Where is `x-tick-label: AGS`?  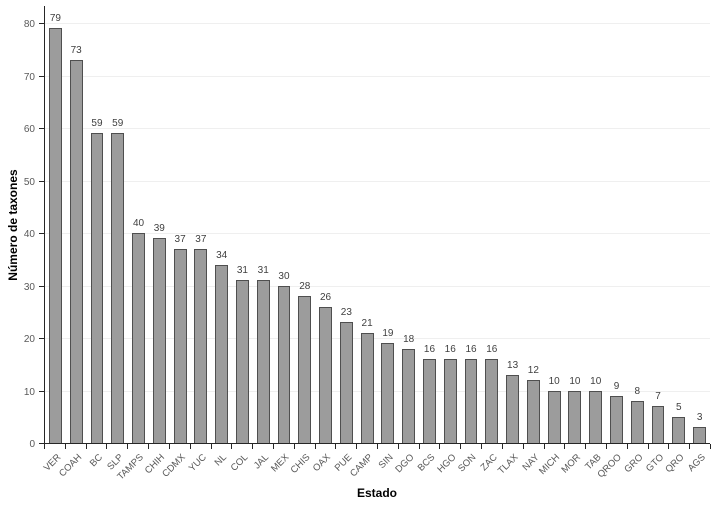 x-tick-label: AGS is located at coordinates (696, 463).